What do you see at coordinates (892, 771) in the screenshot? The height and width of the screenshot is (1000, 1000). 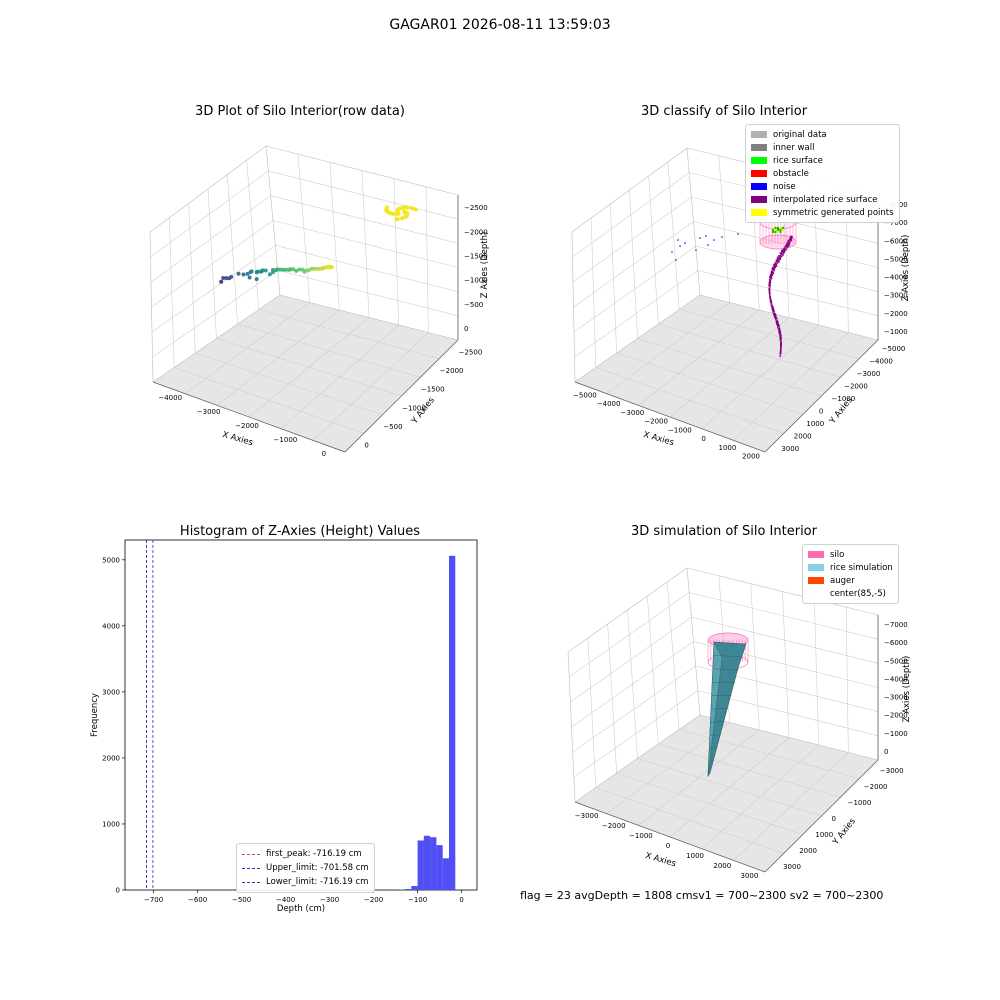 I see `panel4-y-tick: −3000` at bounding box center [892, 771].